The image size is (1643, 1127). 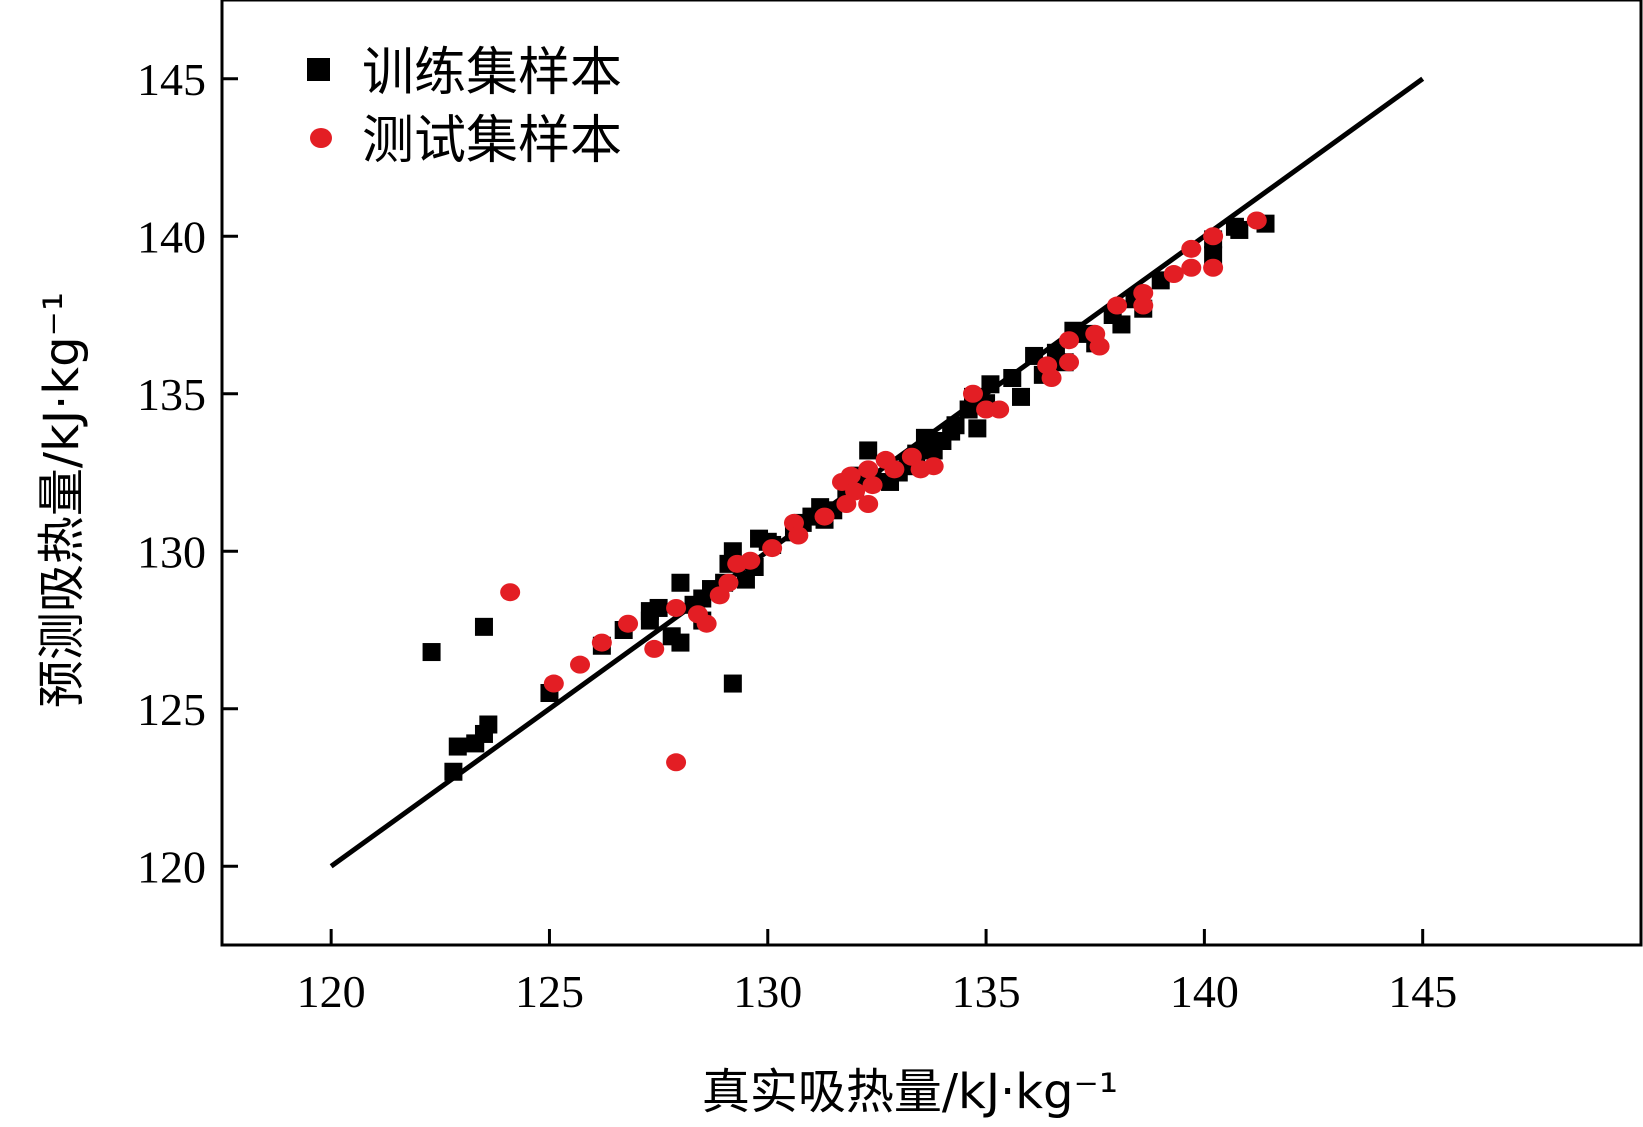 What do you see at coordinates (187, 473) in the screenshot?
I see `y-axis: 120 125 130 135 140 145` at bounding box center [187, 473].